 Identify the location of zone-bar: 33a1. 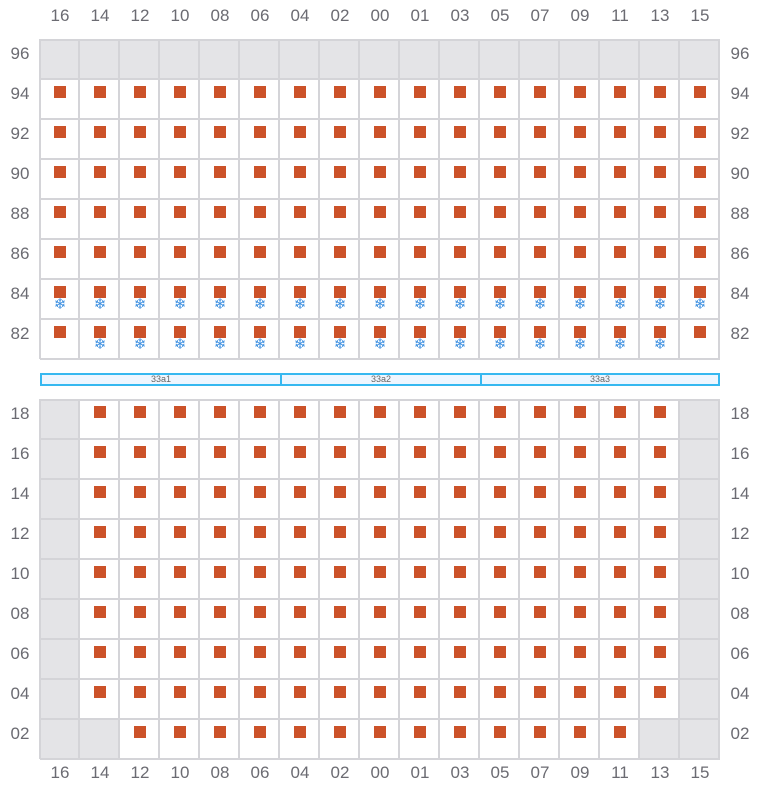
(161, 379).